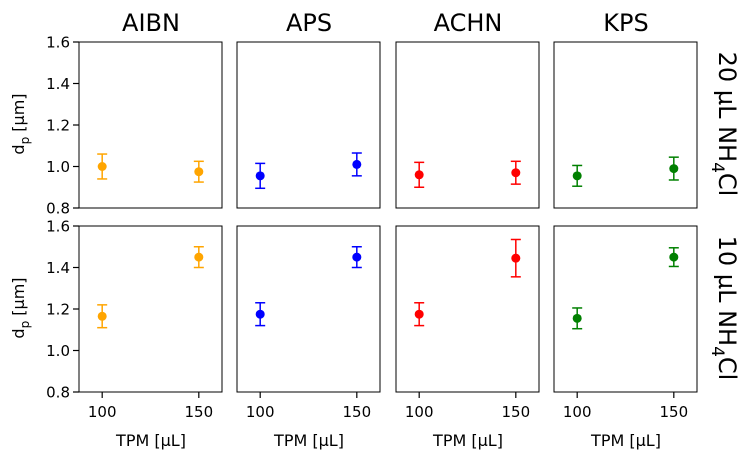  I want to click on panel-frame-kps-row1, so click(625, 125).